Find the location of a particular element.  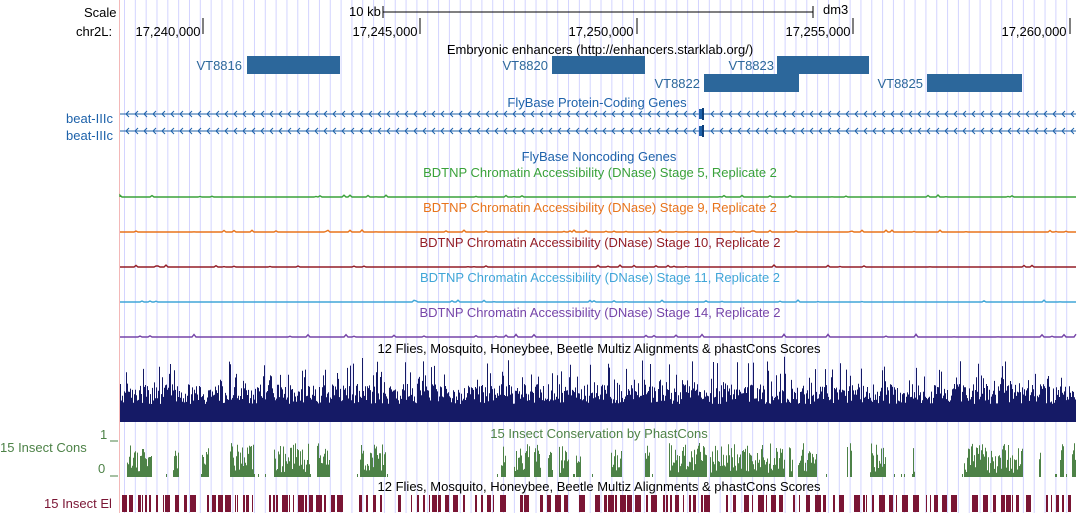

phastcons-max-label: 1 is located at coordinates (104, 434).